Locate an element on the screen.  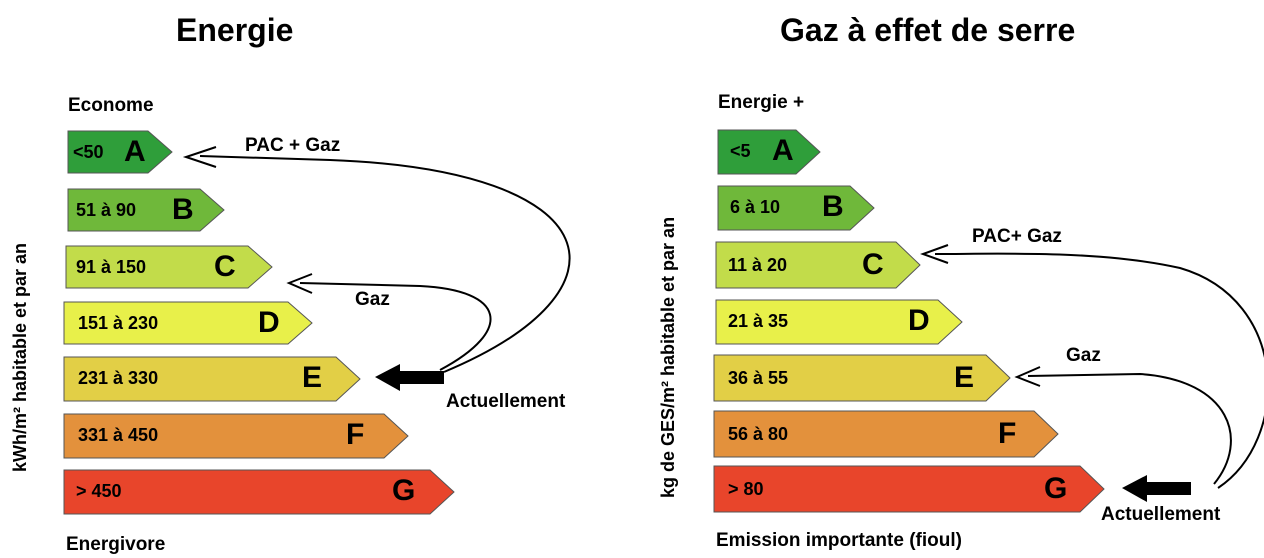
energie-annotation-pac-gaz: PAC + Gaz is located at coordinates (293, 145).